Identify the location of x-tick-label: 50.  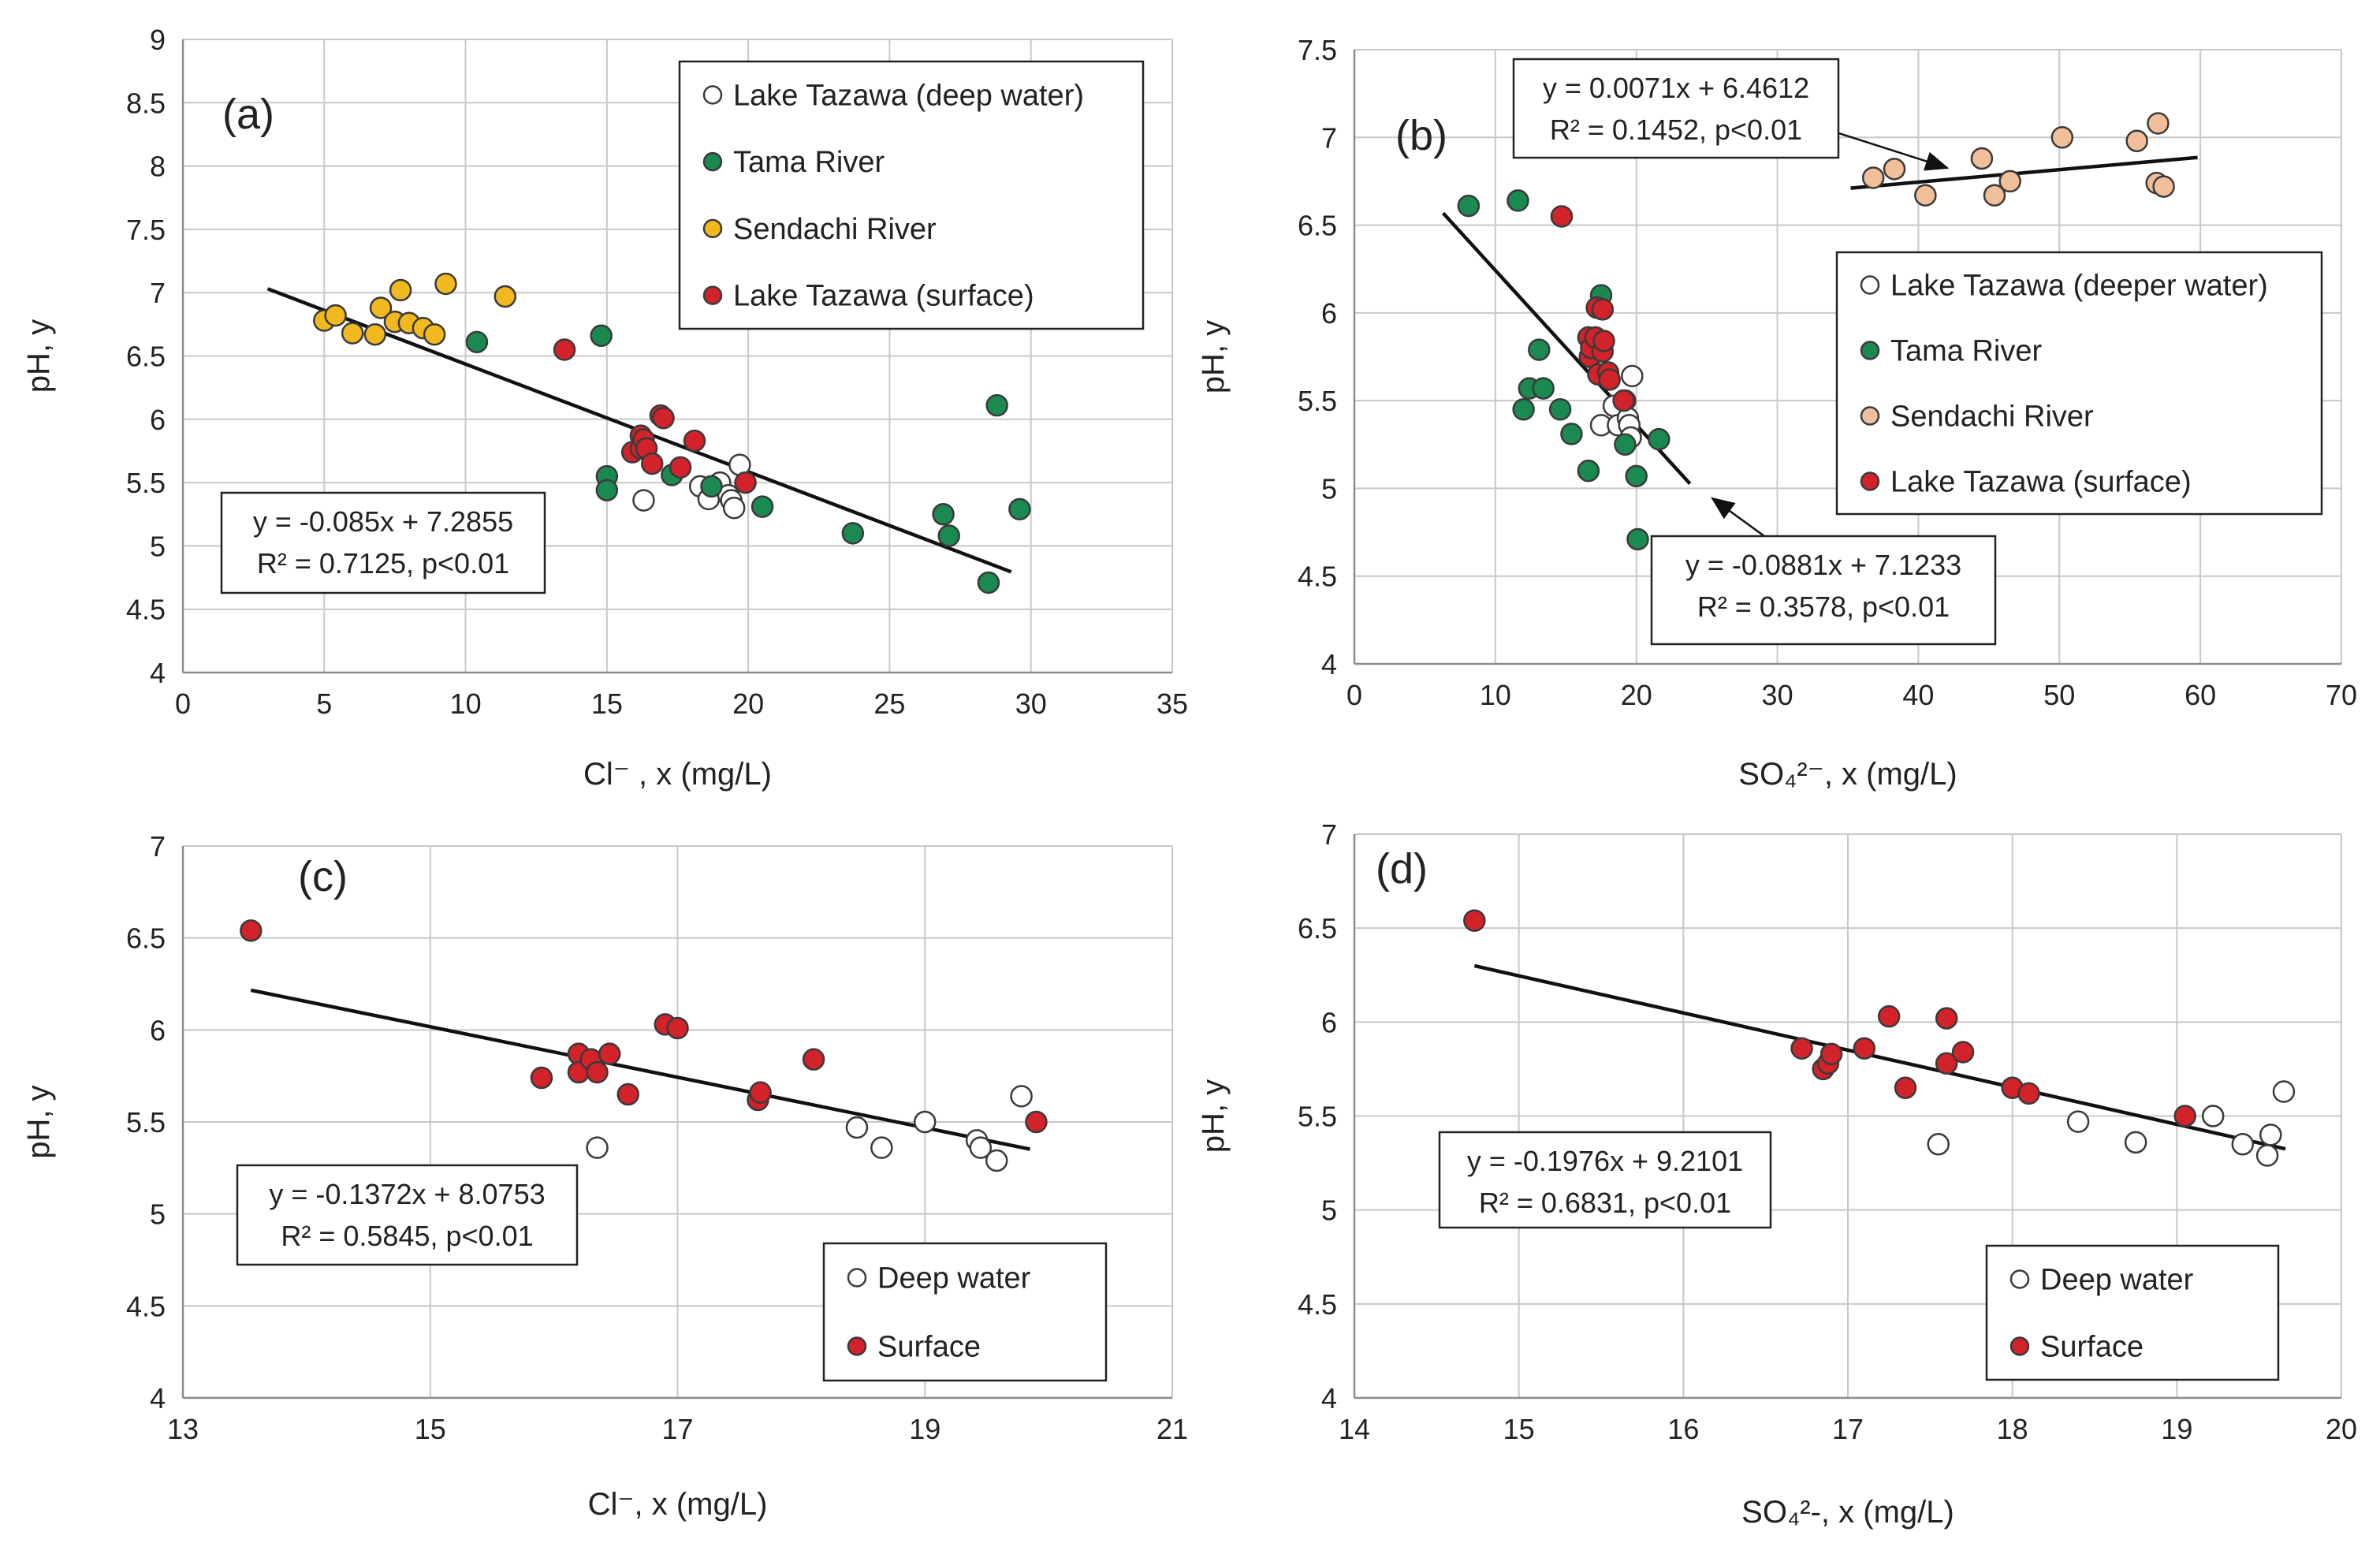
(2059, 695).